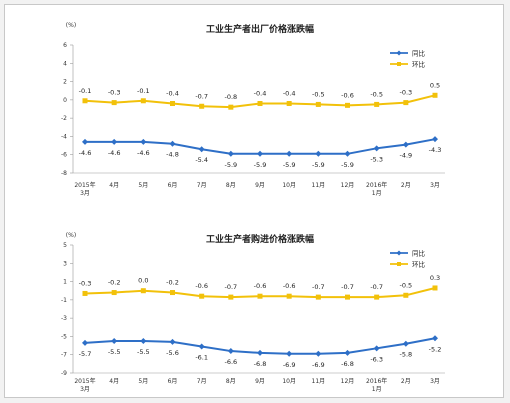 This screenshot has height=403, width=510. What do you see at coordinates (65, 45) in the screenshot?
I see `y-tick-label: 6` at bounding box center [65, 45].